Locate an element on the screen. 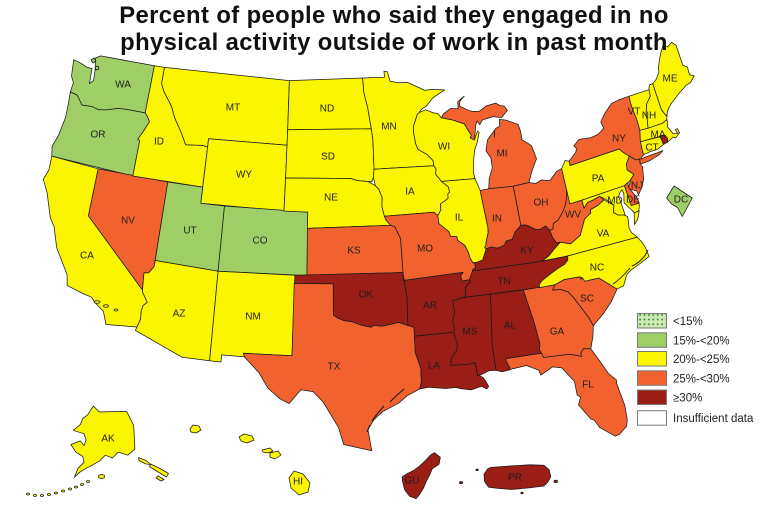 The width and height of the screenshot is (760, 507). svg-text: FL is located at coordinates (588, 385).